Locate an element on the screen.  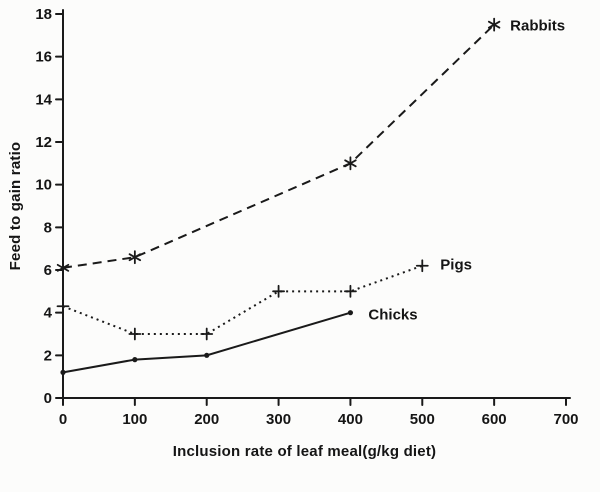
y-tick-label: 12 is located at coordinates (43, 142).